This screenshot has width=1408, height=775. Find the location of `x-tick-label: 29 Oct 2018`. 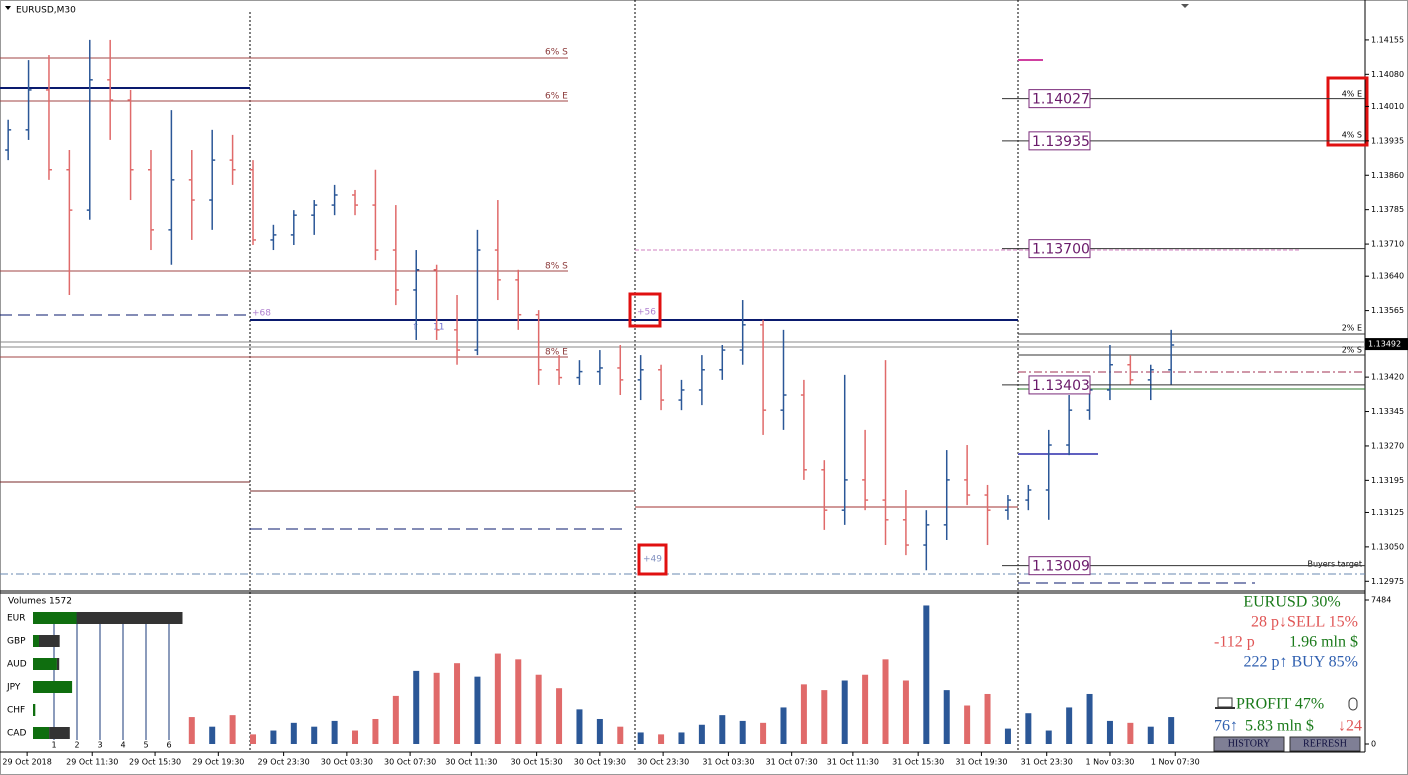

x-tick-label: 29 Oct 2018 is located at coordinates (26, 762).